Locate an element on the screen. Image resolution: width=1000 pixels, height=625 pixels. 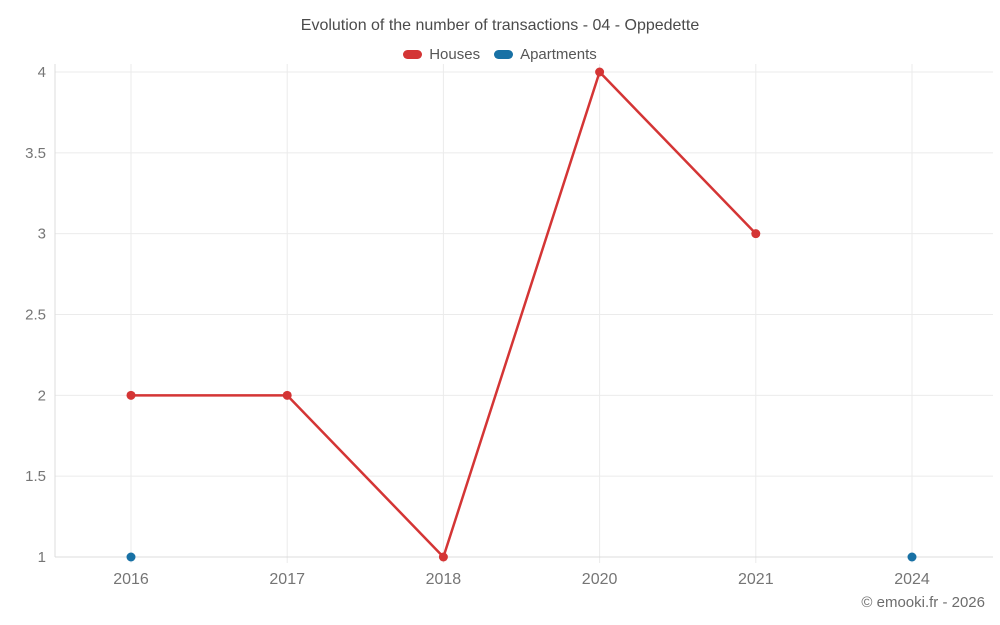
copyright-text: © emooki.fr - 2026 is located at coordinates (923, 602).